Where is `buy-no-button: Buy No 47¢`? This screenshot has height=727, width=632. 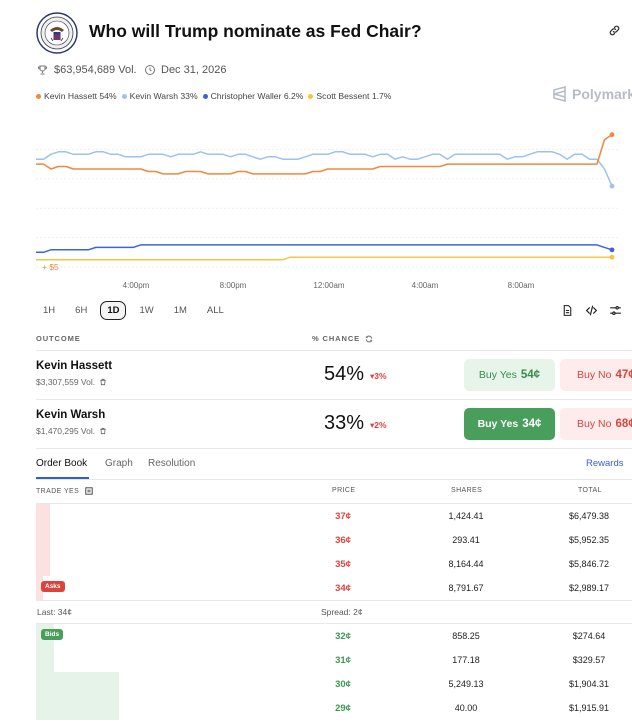
buy-no-button: Buy No 47¢ is located at coordinates (596, 375).